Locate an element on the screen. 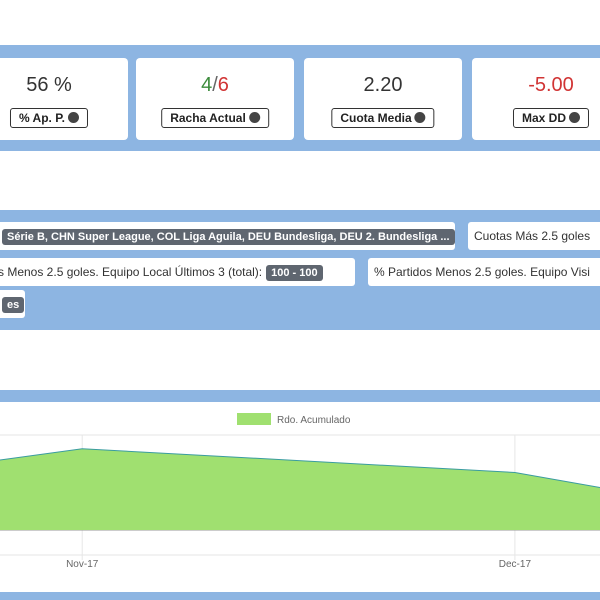 This screenshot has height=600, width=600. filter-text: % Partidos Menos 2.5 goles. Equipo Visi is located at coordinates (482, 272).